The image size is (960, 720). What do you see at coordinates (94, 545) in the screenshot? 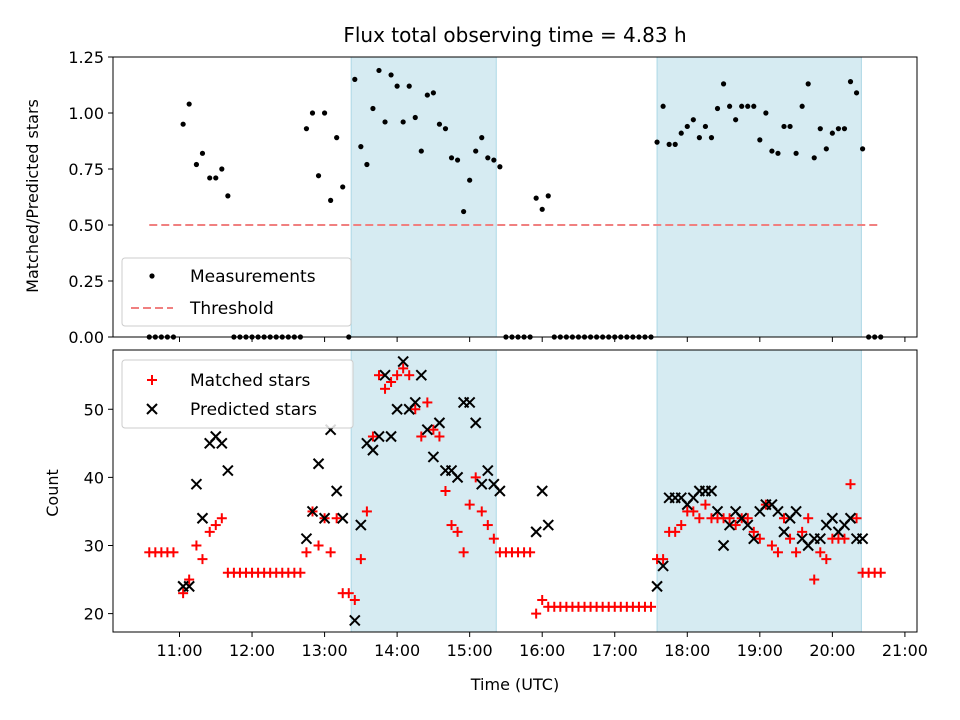
I see `bottom-y-tick-label-1: 30` at bounding box center [94, 545].